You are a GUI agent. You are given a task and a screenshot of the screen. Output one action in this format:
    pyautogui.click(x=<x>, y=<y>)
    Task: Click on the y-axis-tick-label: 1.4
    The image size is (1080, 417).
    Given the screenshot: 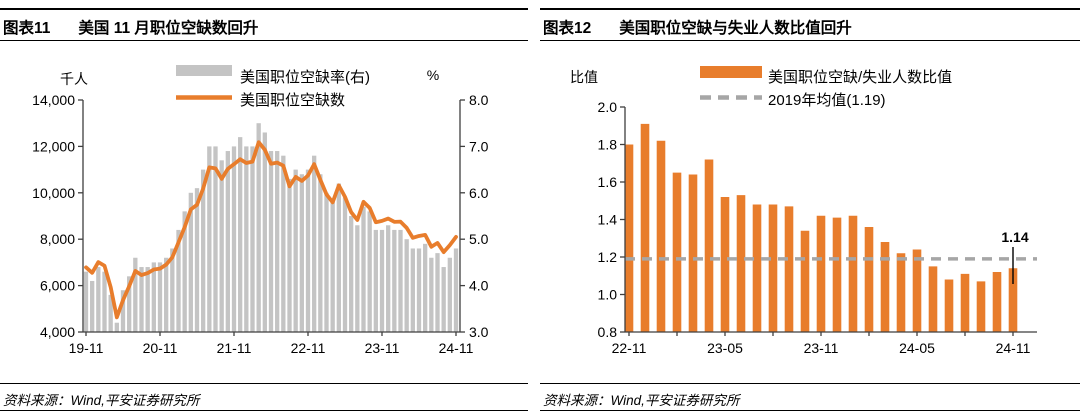 What is the action you would take?
    pyautogui.click(x=608, y=220)
    